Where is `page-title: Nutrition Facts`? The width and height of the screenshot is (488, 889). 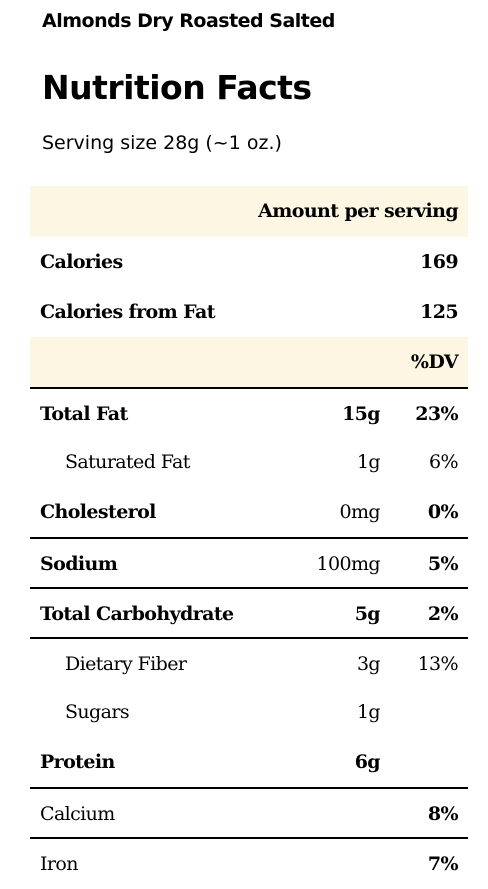
page-title: Nutrition Facts is located at coordinates (177, 87).